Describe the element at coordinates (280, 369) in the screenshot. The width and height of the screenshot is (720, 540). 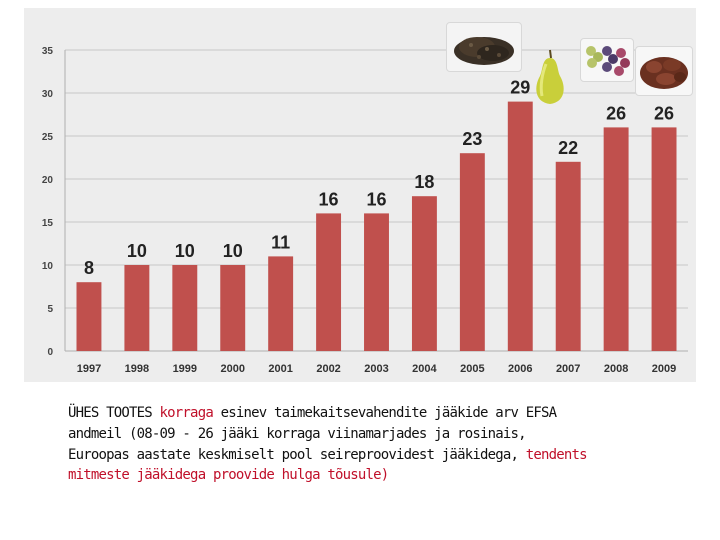
I see `x-tick-label: 2001` at that location.